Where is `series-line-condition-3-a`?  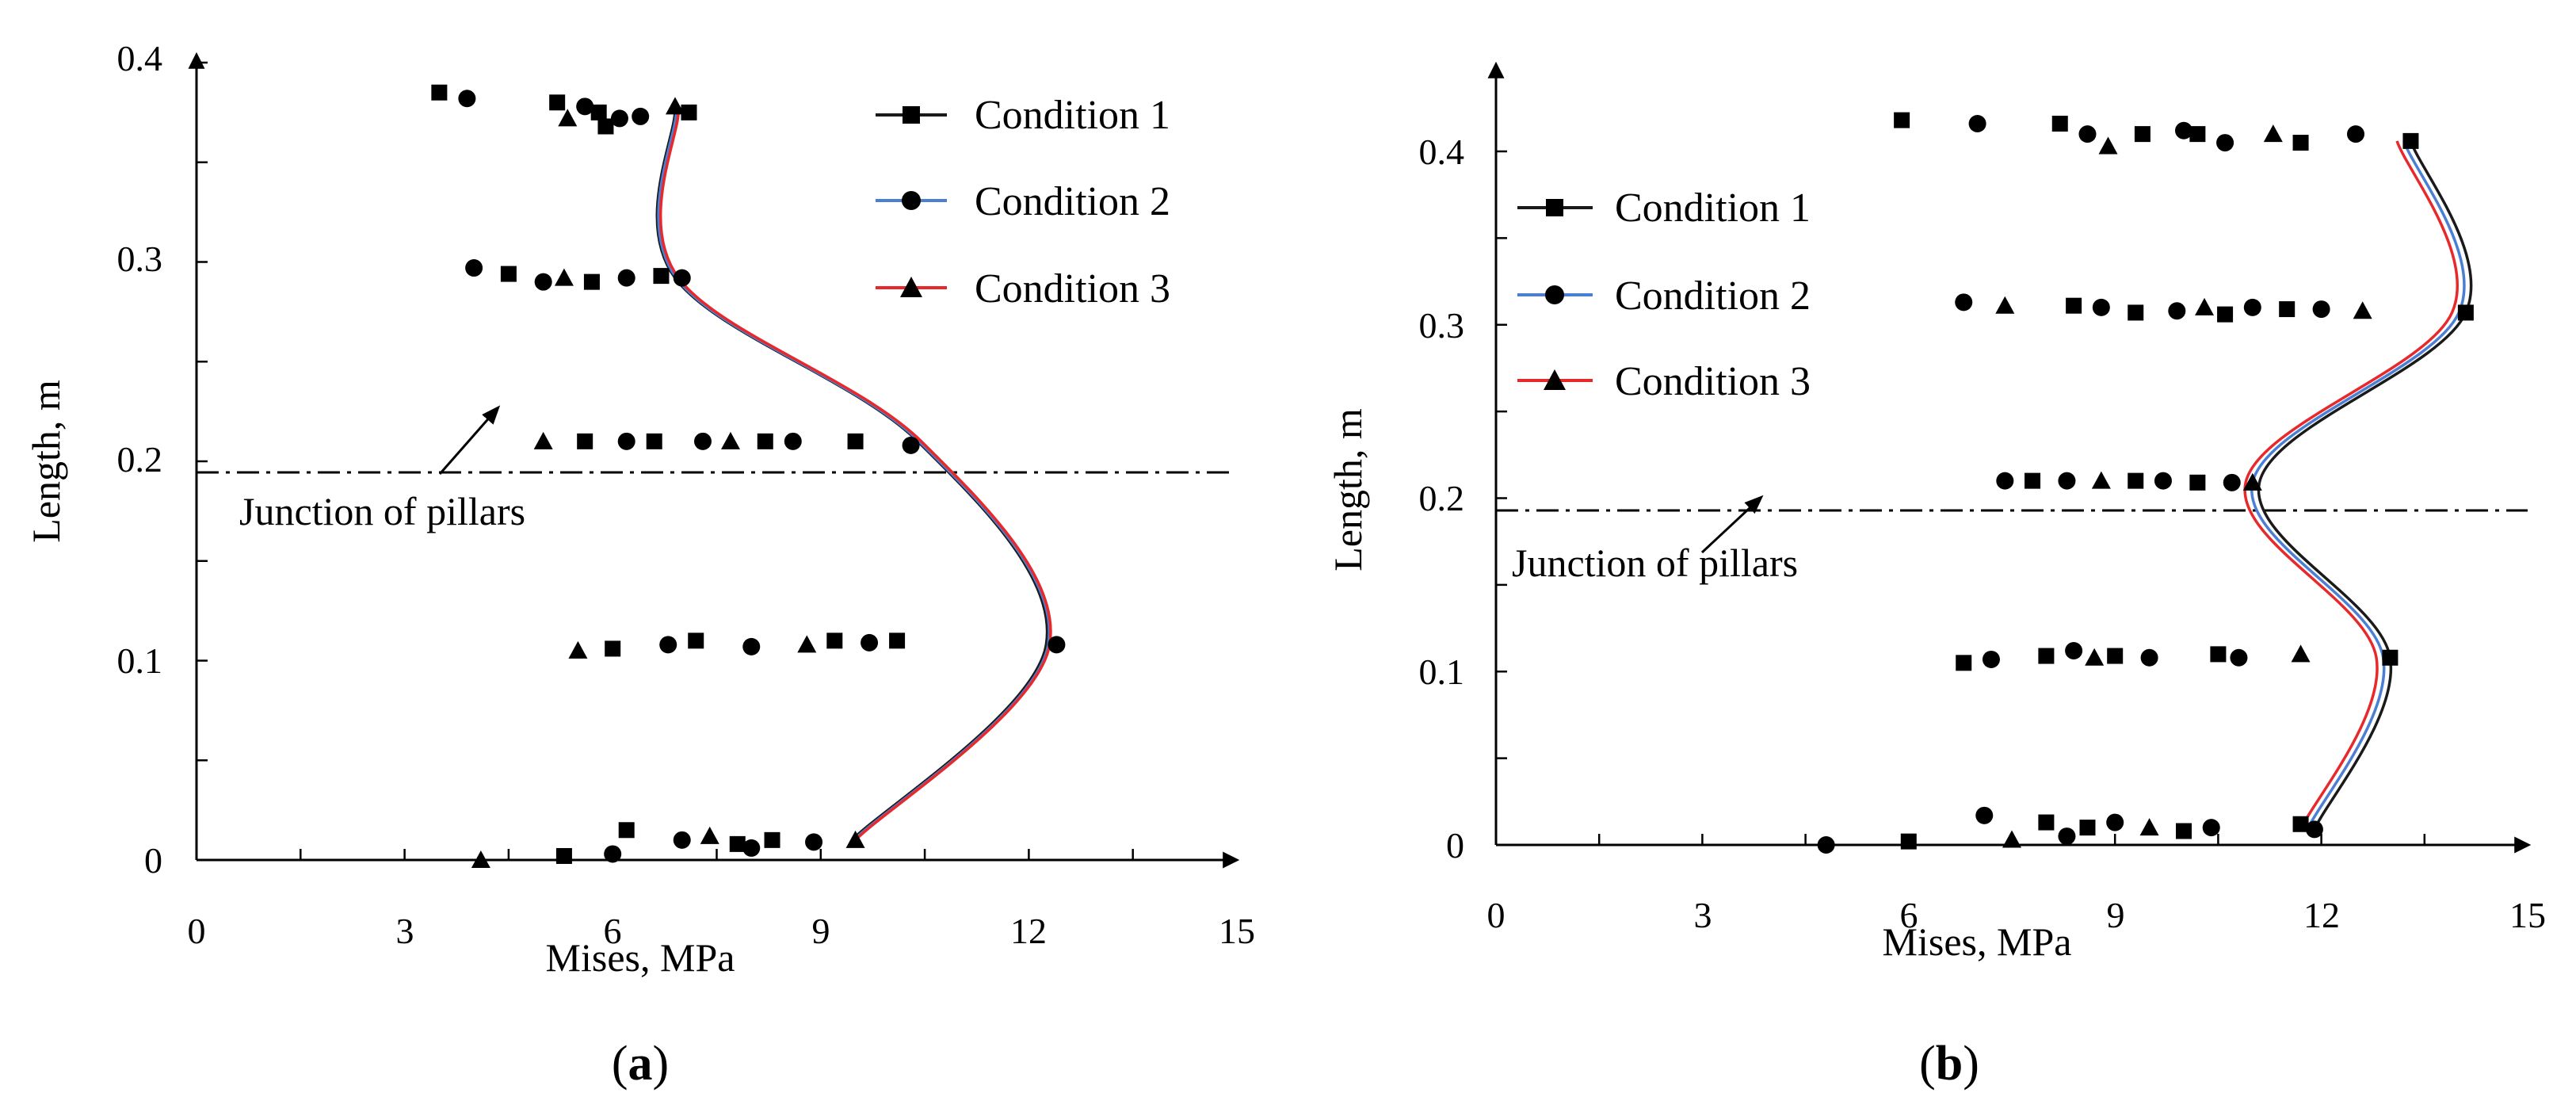
series-line-condition-3-a is located at coordinates (855, 476).